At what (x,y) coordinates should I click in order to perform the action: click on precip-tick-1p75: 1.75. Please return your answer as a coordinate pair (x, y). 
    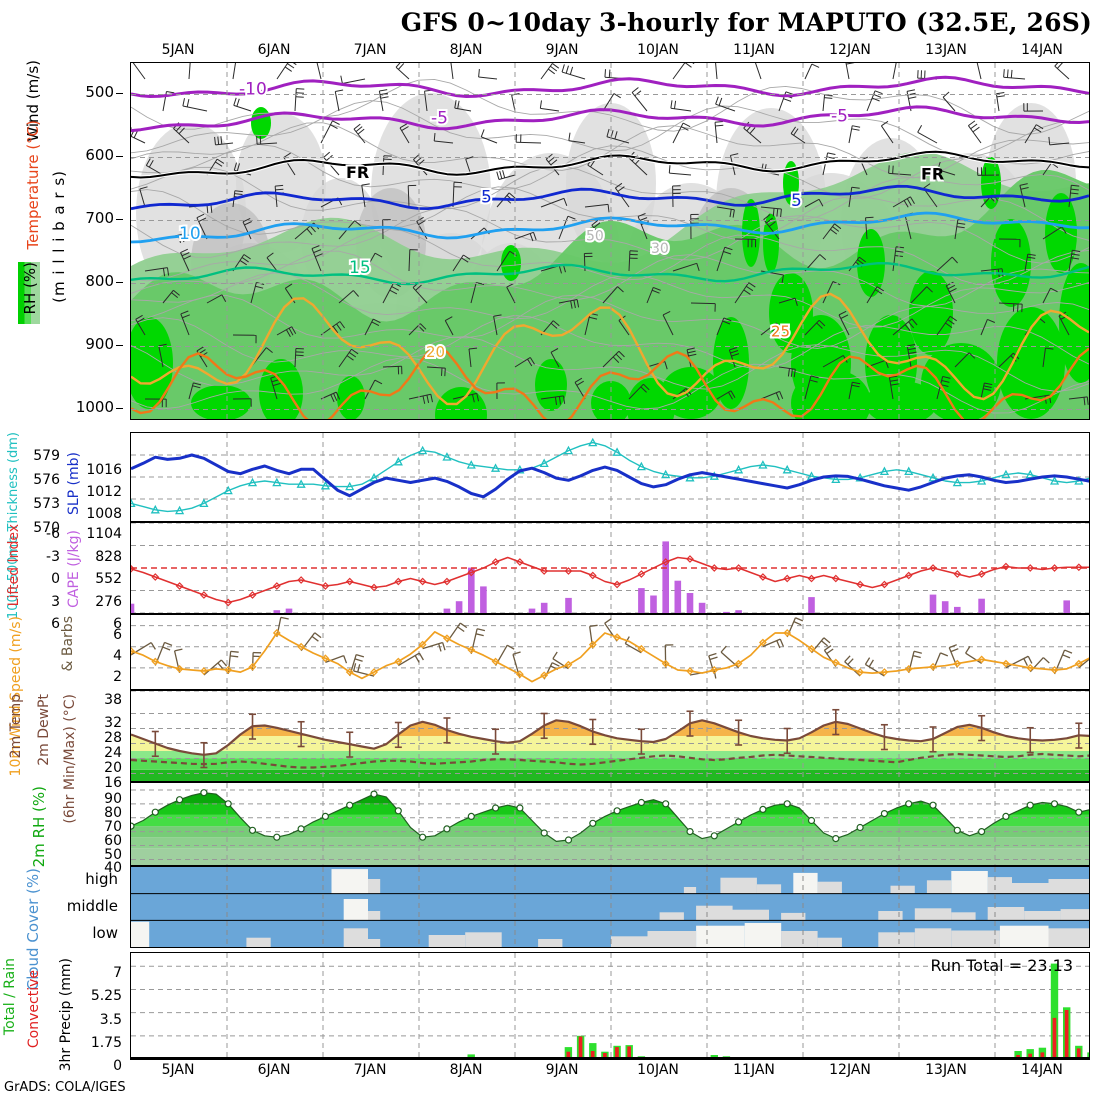
    Looking at the image, I should click on (106, 1042).